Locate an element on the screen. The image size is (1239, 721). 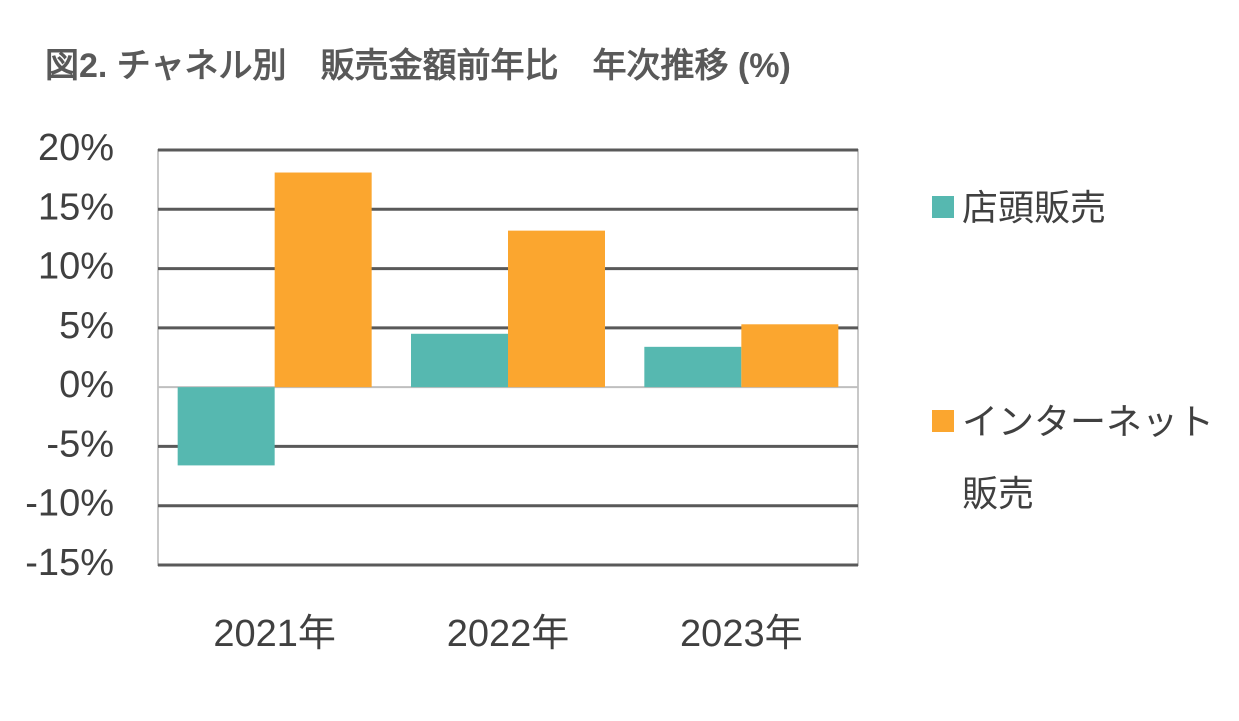
legend-item: インターネット販売 is located at coordinates (1077, 462).